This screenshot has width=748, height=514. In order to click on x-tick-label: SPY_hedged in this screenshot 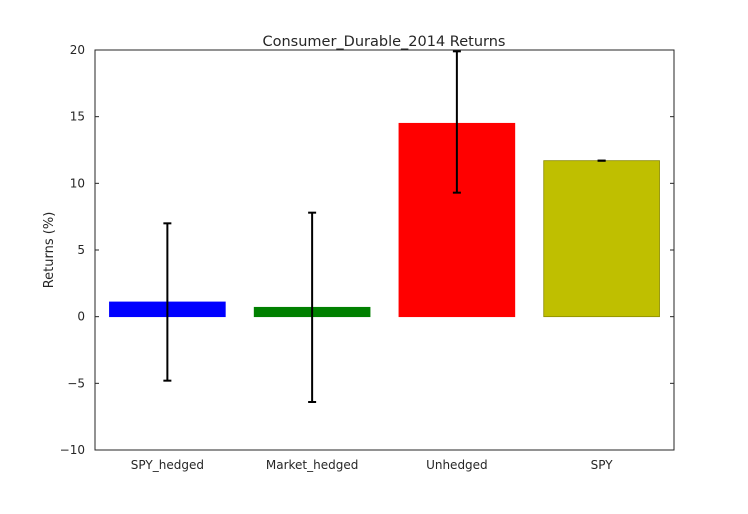, I will do `click(167, 465)`.